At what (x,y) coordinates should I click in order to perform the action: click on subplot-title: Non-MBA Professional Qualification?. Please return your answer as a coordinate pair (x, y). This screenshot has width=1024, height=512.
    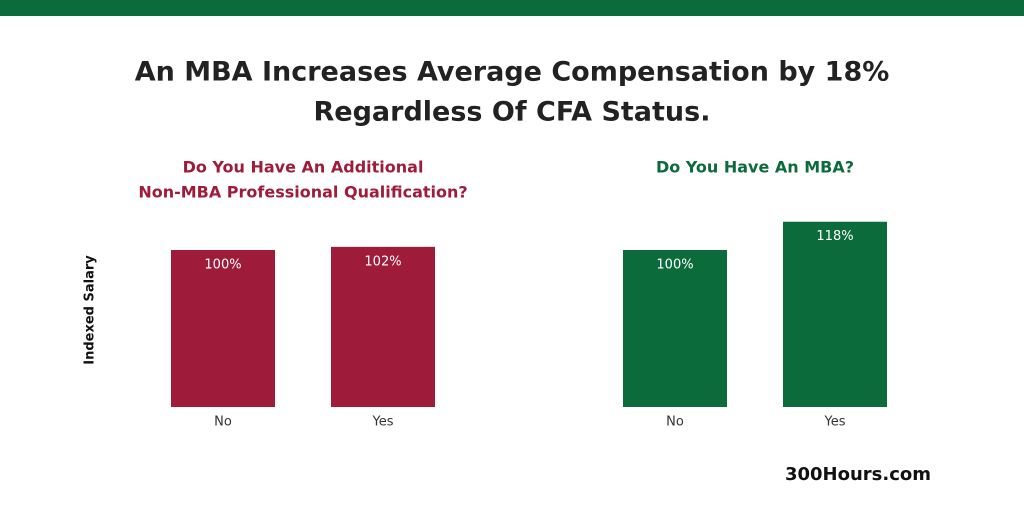
    Looking at the image, I should click on (302, 192).